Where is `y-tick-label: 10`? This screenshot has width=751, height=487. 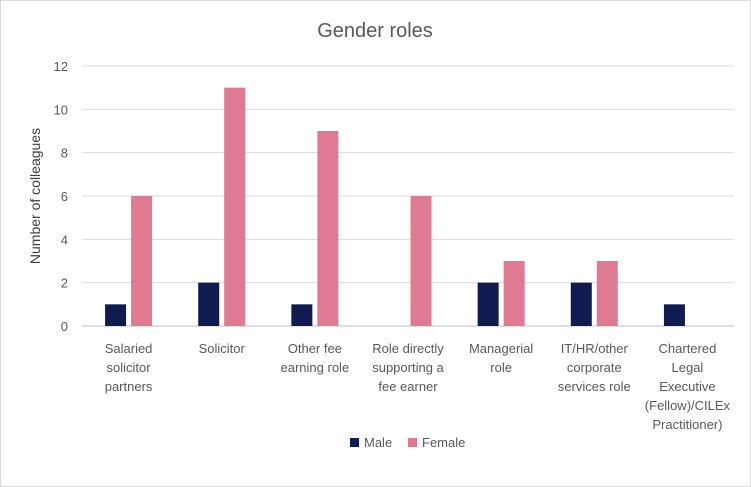
y-tick-label: 10 is located at coordinates (61, 109).